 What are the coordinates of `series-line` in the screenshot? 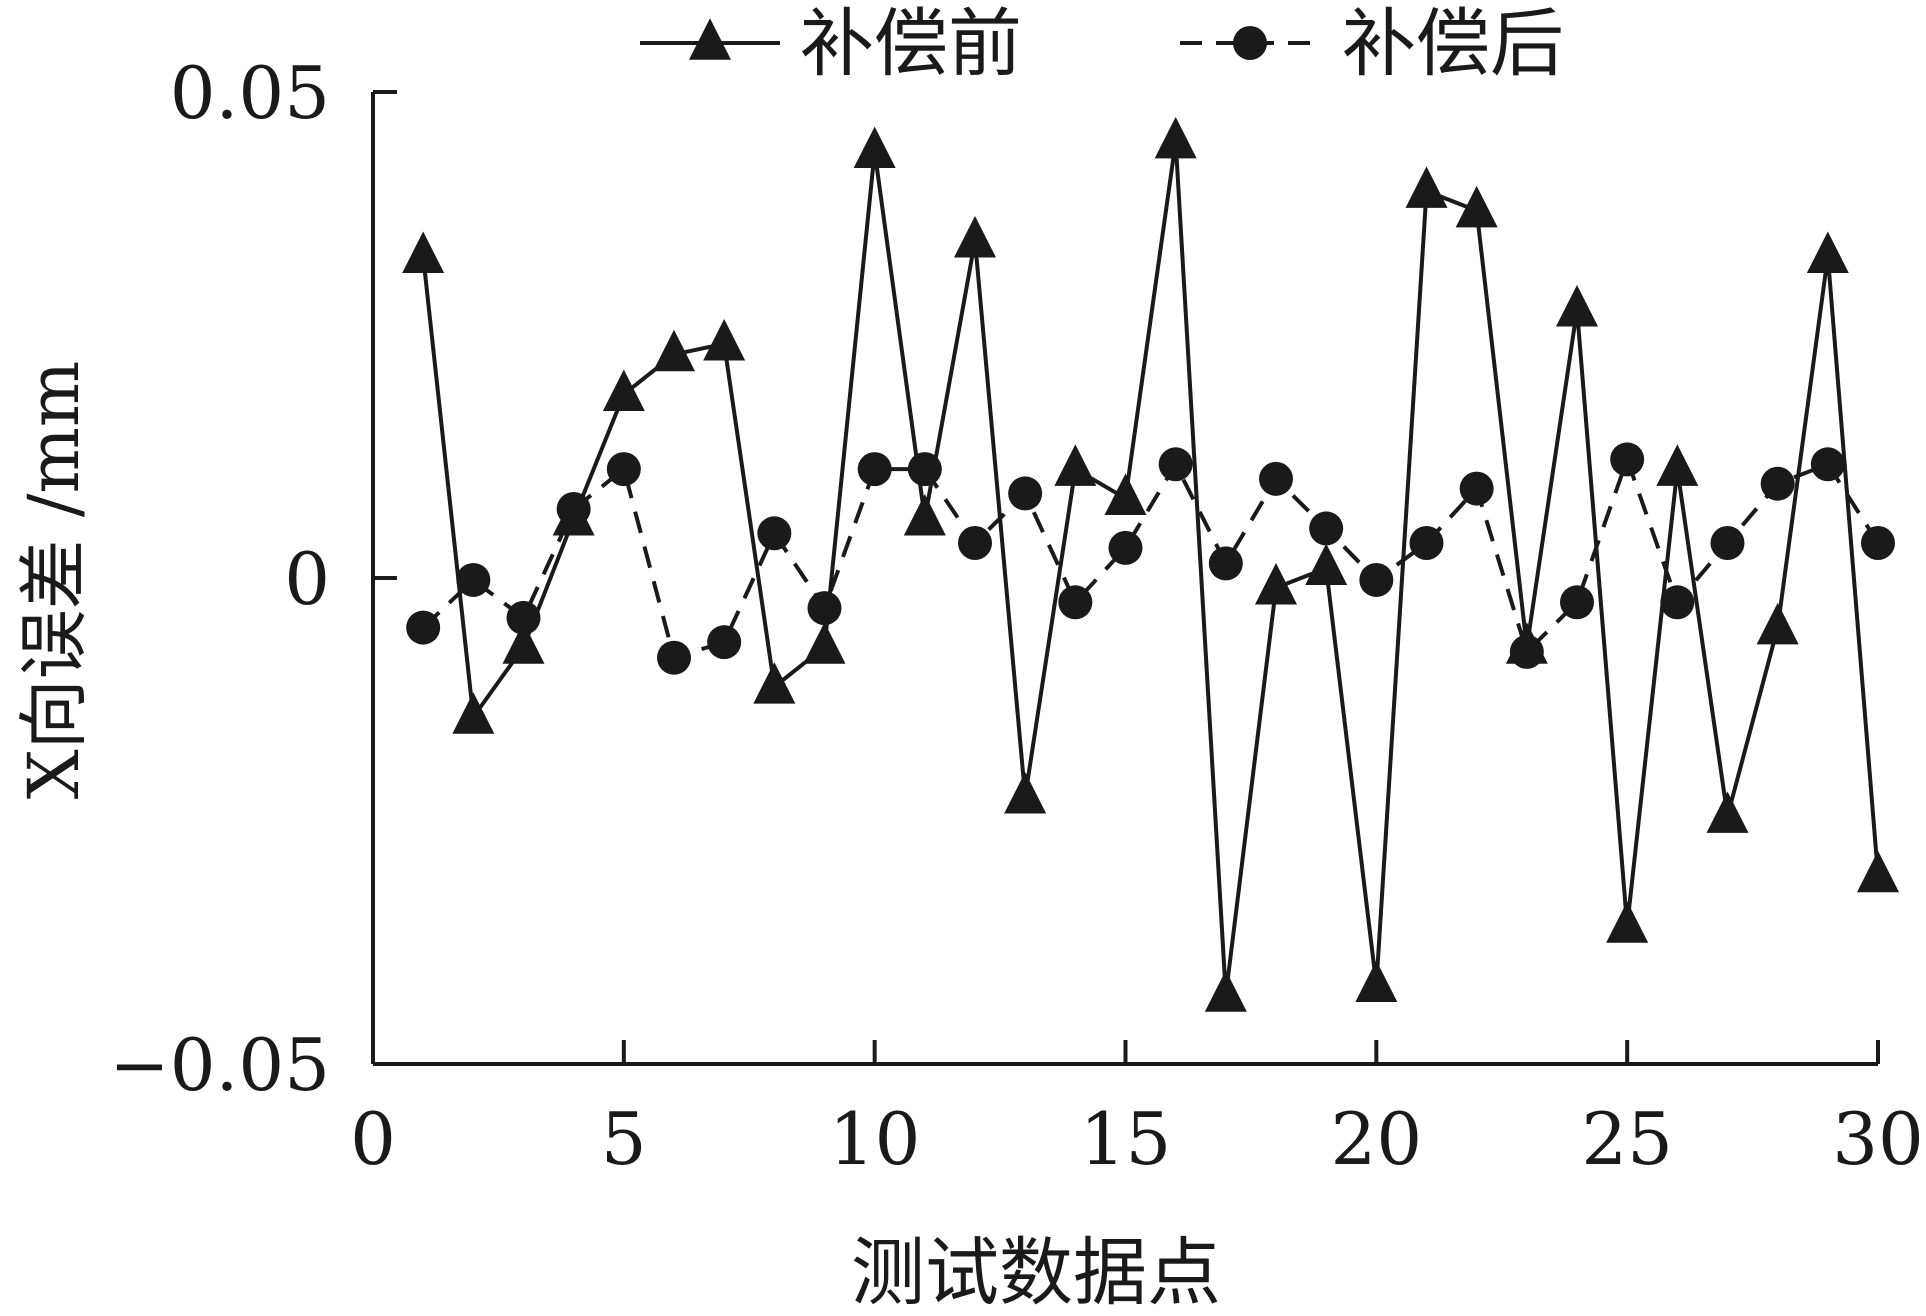 It's located at (1150, 557).